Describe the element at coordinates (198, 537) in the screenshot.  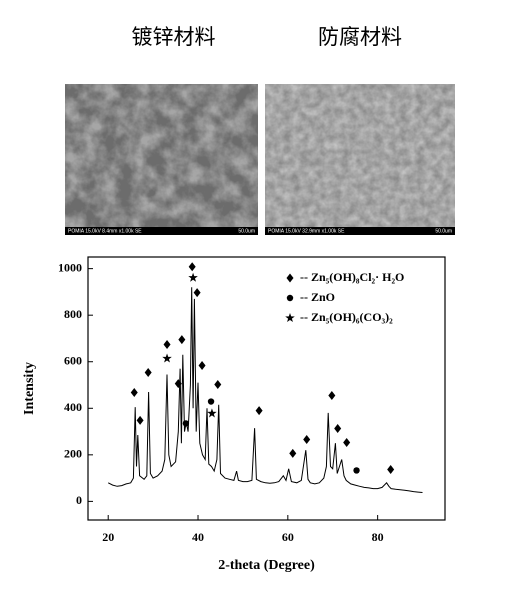
I see `x-tick-label: 40` at that location.